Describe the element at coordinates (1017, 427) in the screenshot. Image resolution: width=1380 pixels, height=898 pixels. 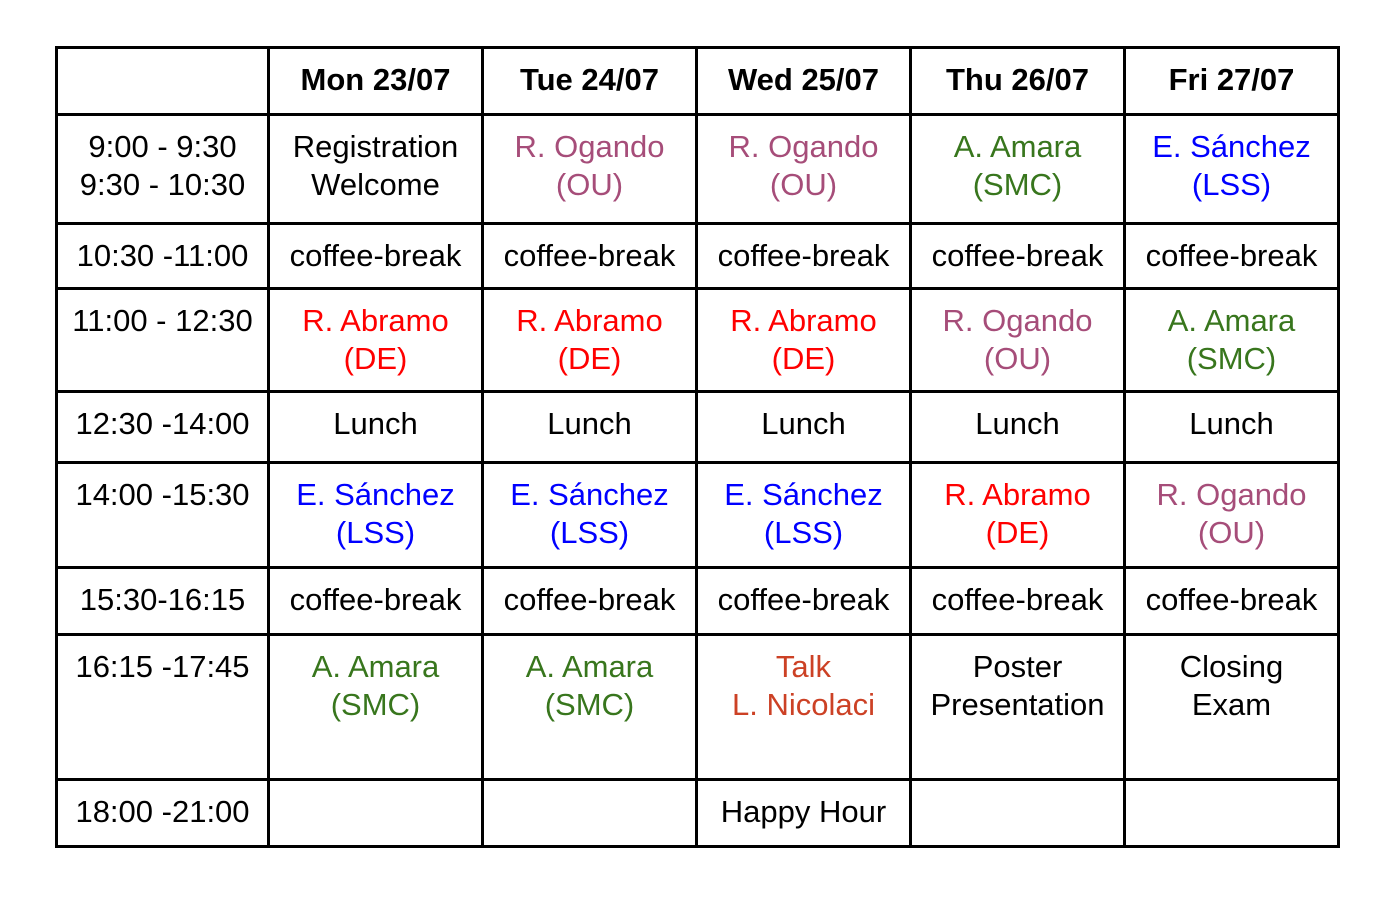
I see `cell-r3-thu: Lunch` at that location.